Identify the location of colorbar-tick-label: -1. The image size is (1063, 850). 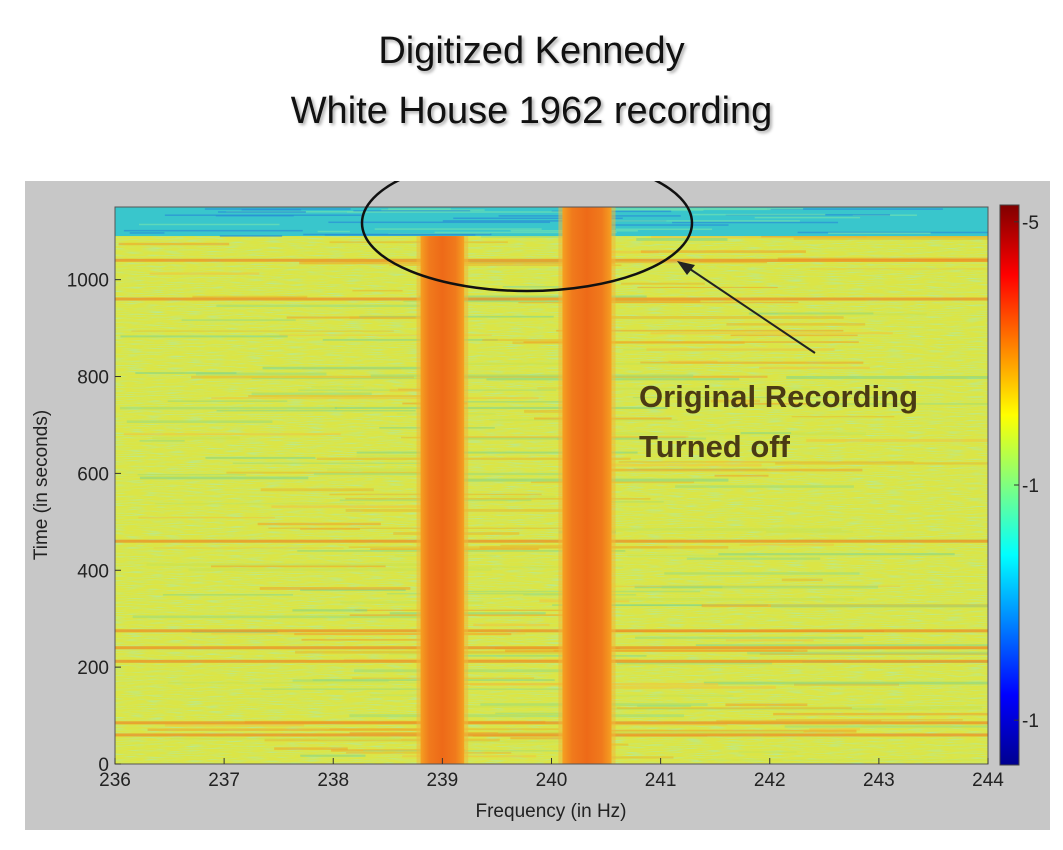
(1030, 721).